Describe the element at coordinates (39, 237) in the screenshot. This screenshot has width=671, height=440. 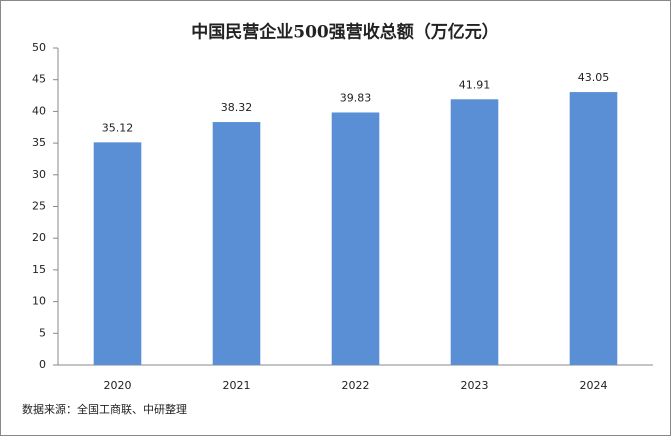
I see `y-tick-label: 20` at that location.